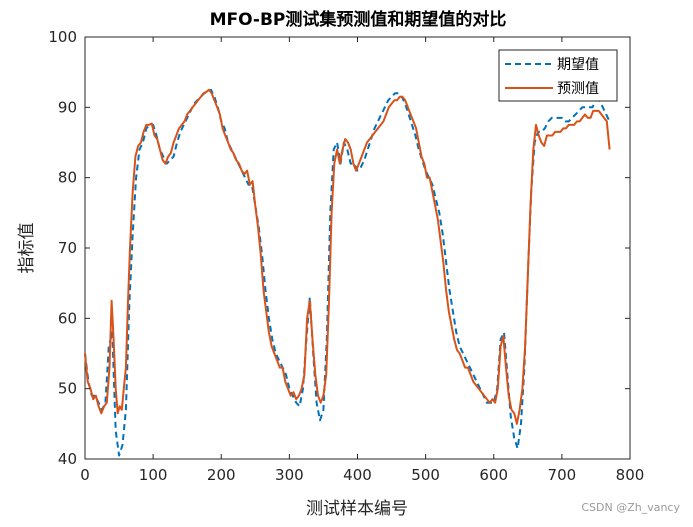  What do you see at coordinates (357, 475) in the screenshot?
I see `x-tick-label: 400` at bounding box center [357, 475].